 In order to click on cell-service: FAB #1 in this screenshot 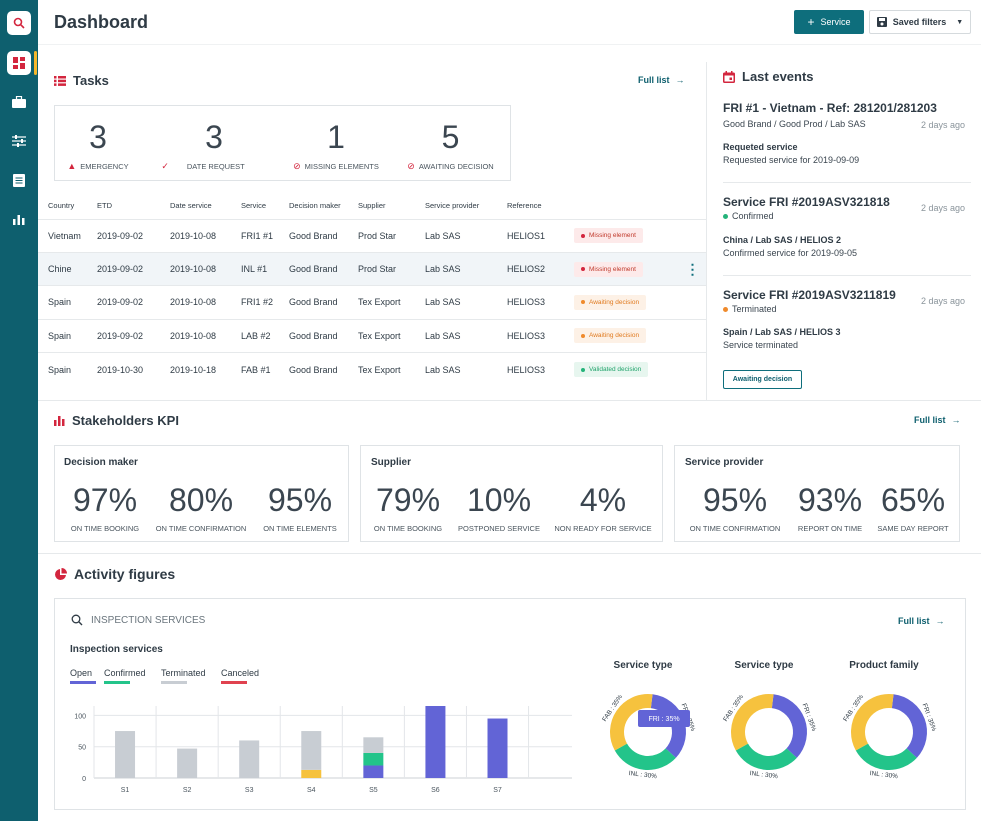, I will do `click(256, 369)`.